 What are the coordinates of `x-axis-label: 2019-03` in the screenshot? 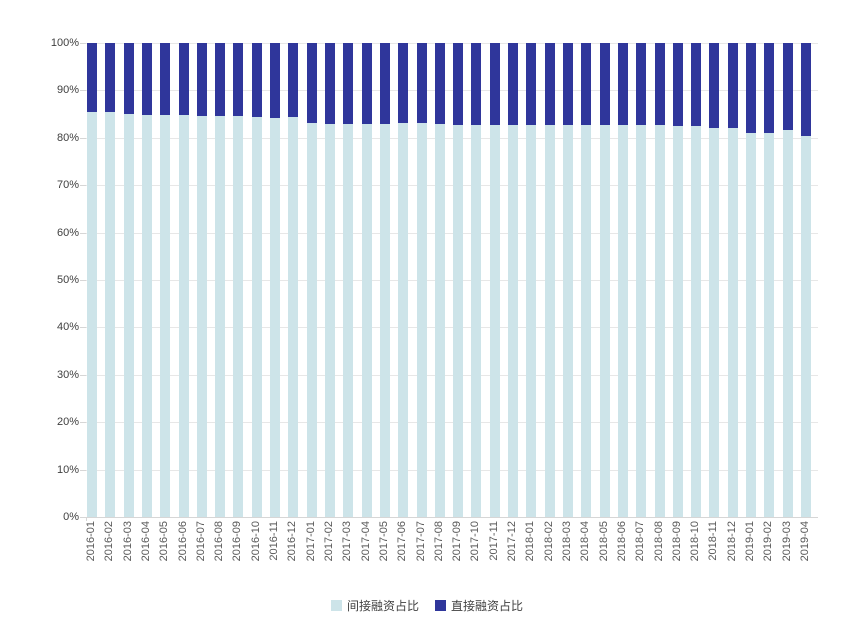 It's located at (786, 541).